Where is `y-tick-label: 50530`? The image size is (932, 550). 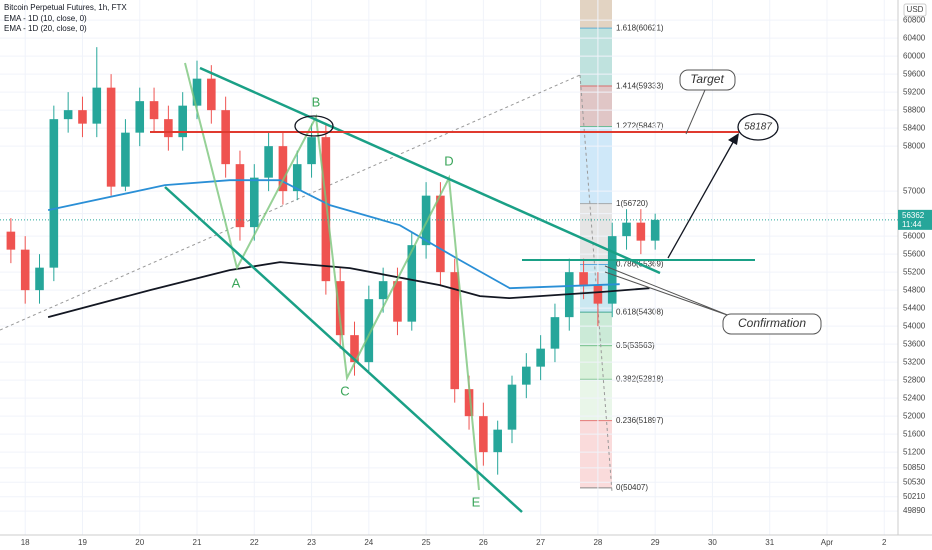
y-tick-label: 50530 is located at coordinates (914, 481).